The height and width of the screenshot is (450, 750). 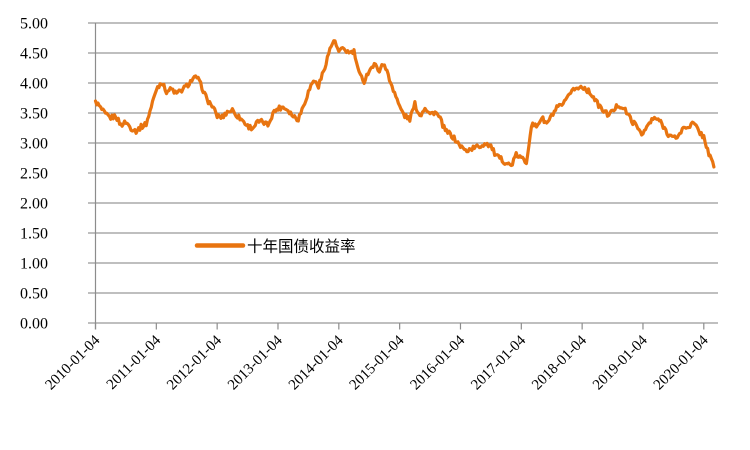 I want to click on x-axis-tick-label: 2015-01-04, so click(x=377, y=362).